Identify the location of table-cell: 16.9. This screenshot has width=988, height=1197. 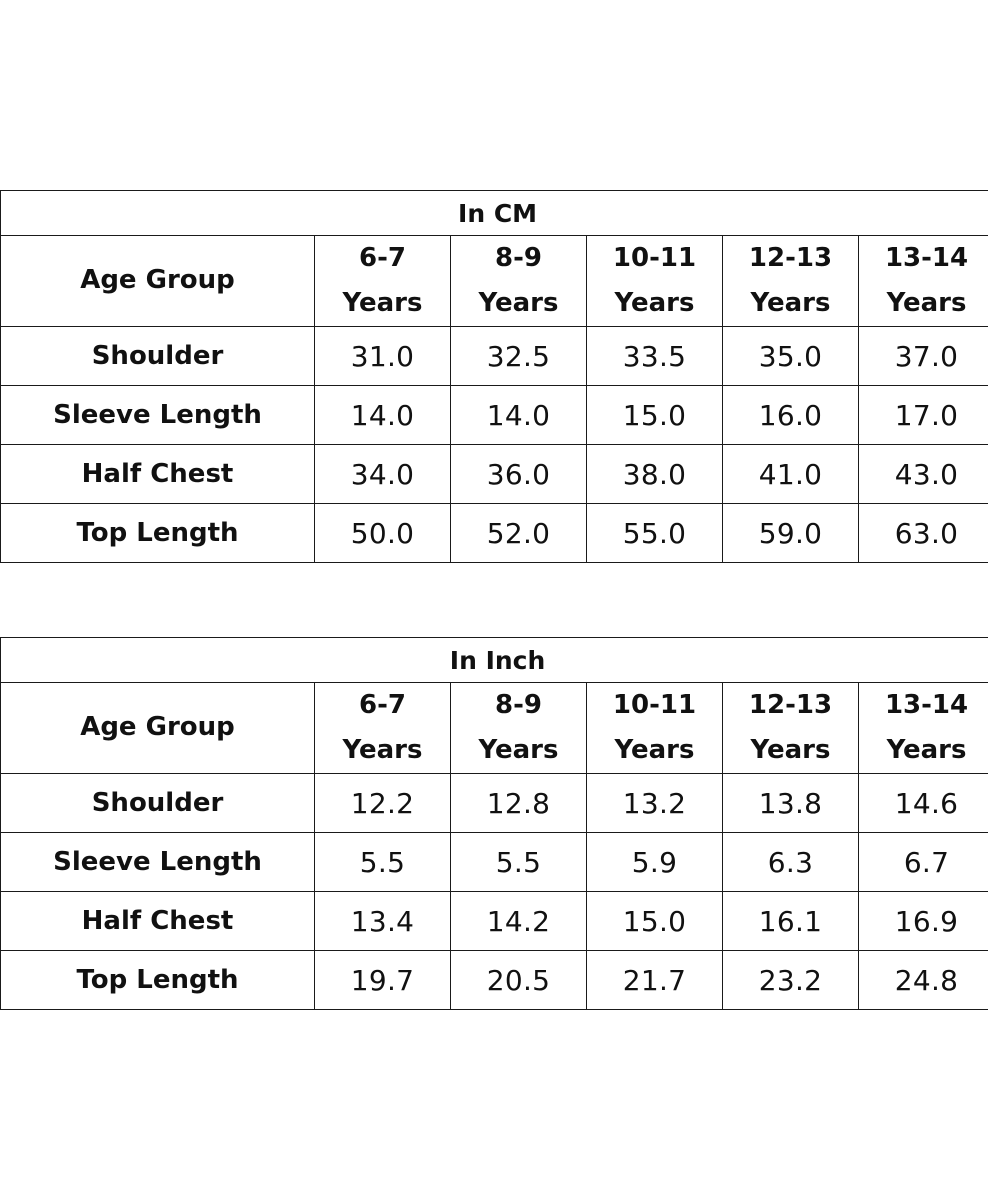
(922, 921).